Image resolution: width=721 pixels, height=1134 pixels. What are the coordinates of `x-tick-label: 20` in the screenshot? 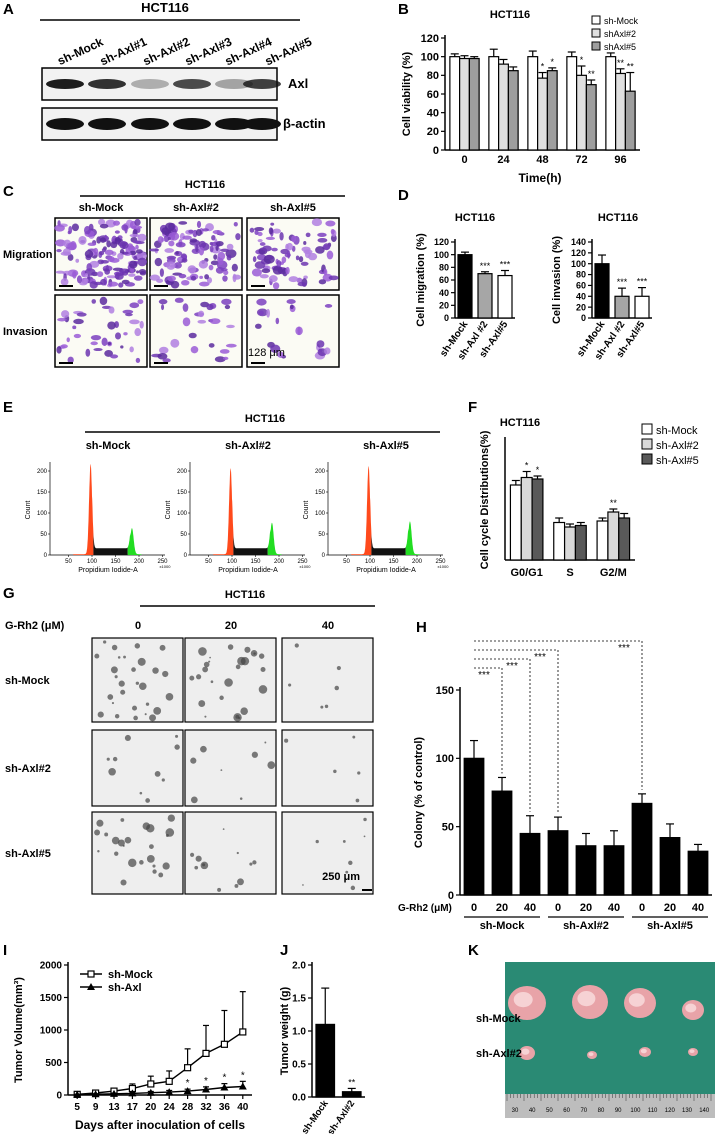 It's located at (151, 1107).